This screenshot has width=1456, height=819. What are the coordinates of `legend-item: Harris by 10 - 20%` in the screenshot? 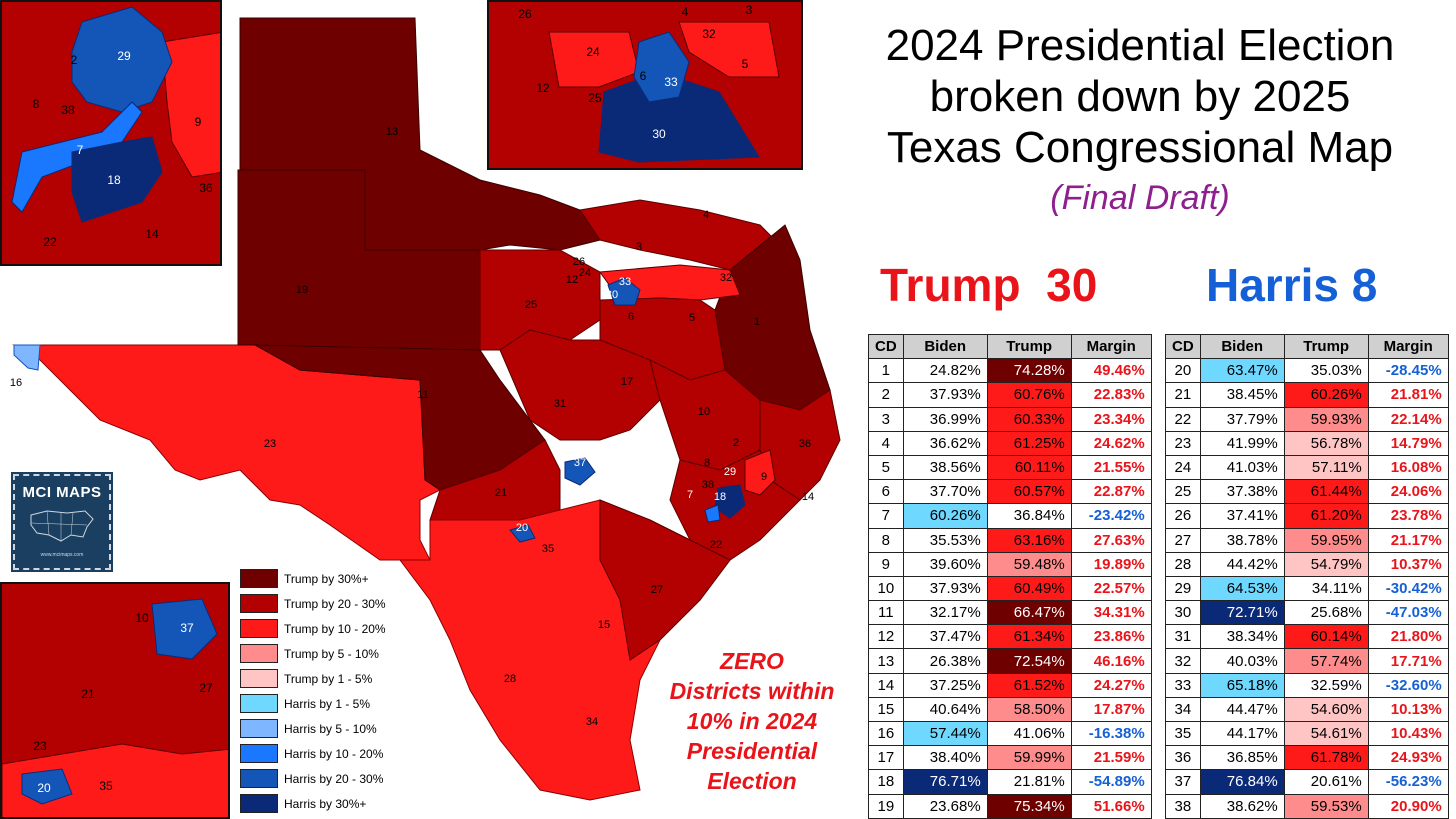 It's located at (313, 753).